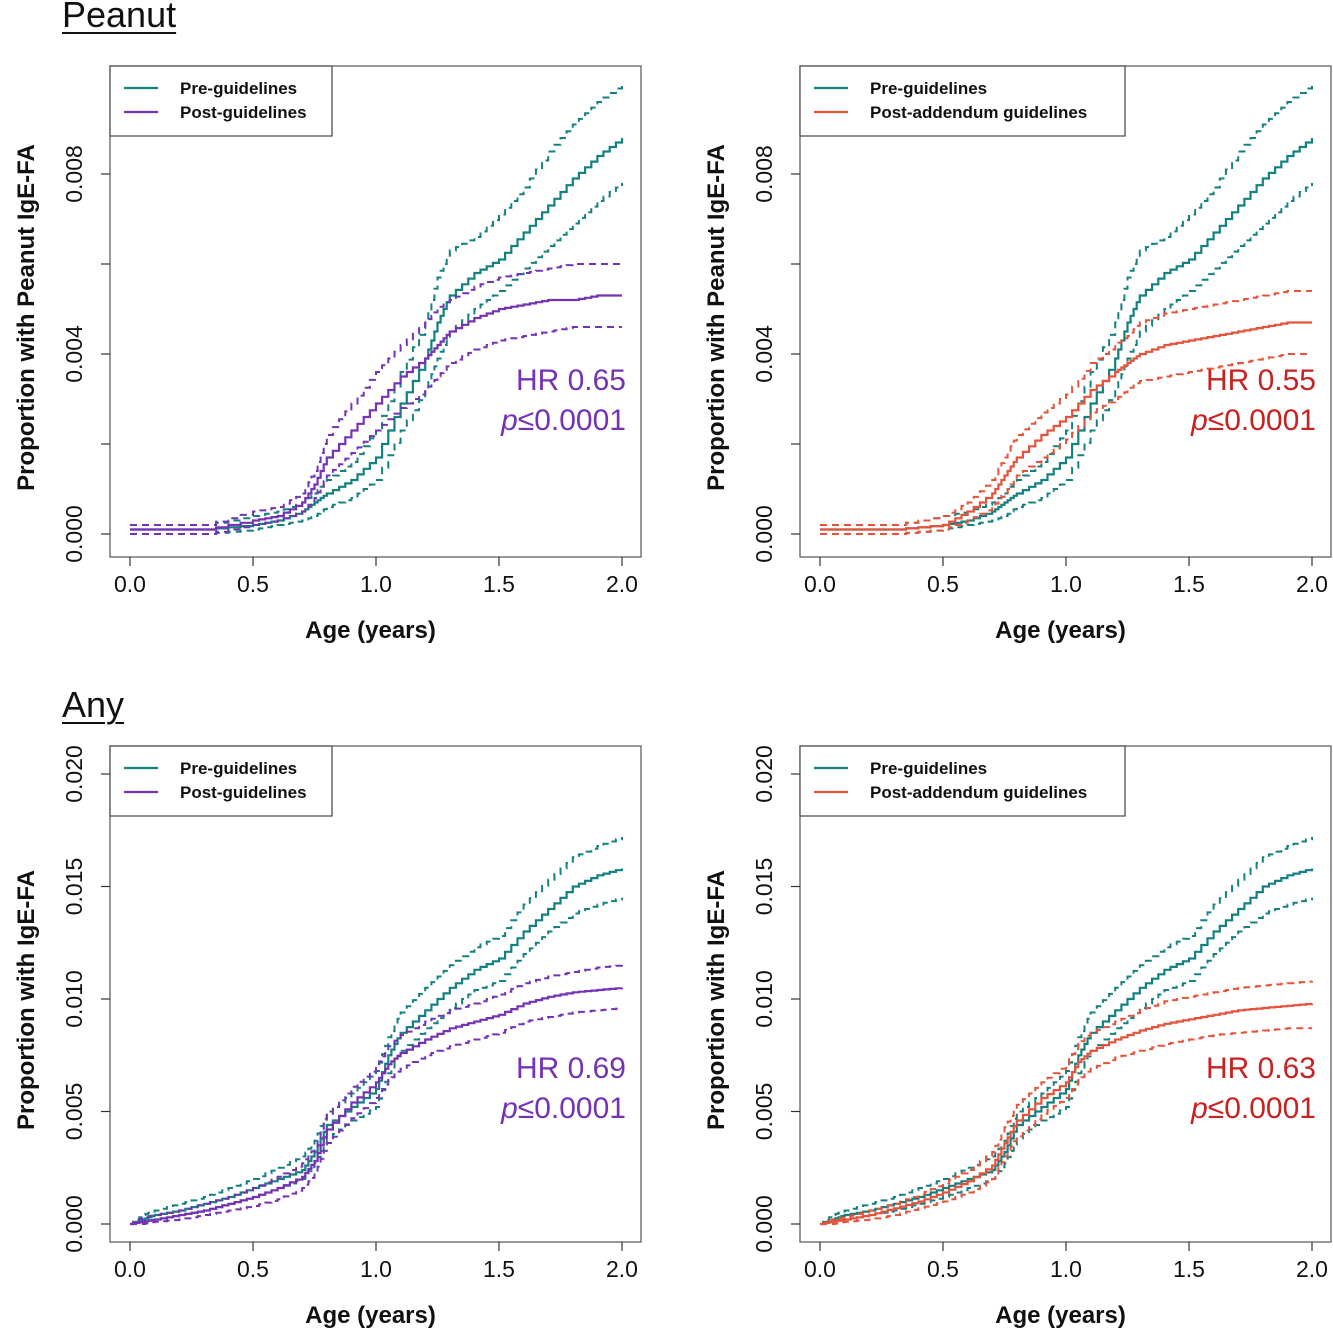  Describe the element at coordinates (1253, 400) in the screenshot. I see `hr-annotation: HR 0.55 p≤0.0001` at that location.